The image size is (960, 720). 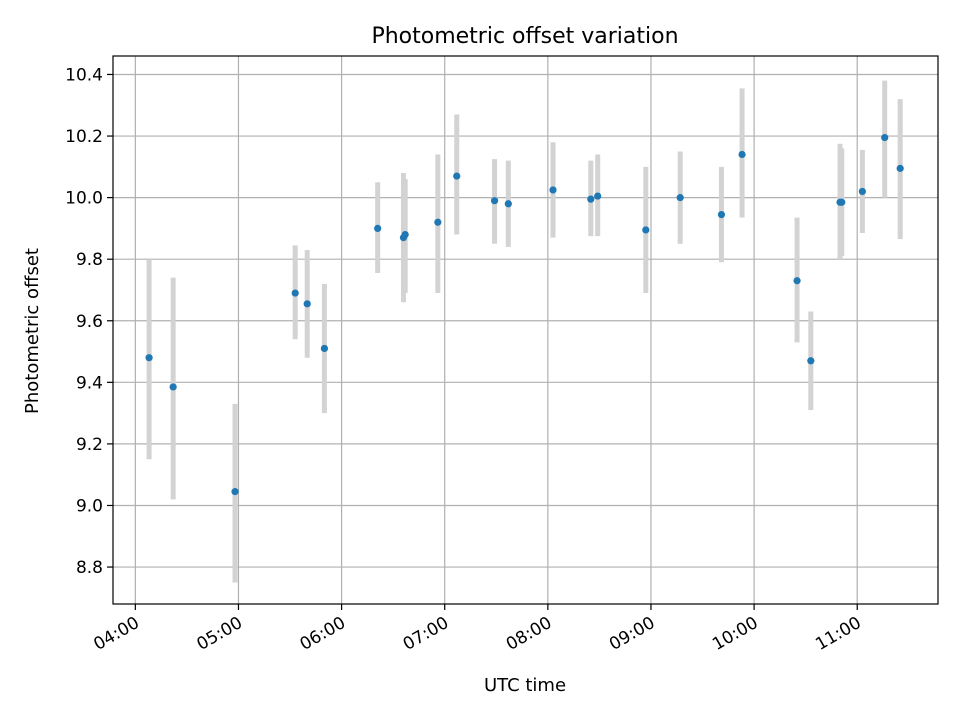 What do you see at coordinates (89, 568) in the screenshot?
I see `y-tick-label: 8.8` at bounding box center [89, 568].